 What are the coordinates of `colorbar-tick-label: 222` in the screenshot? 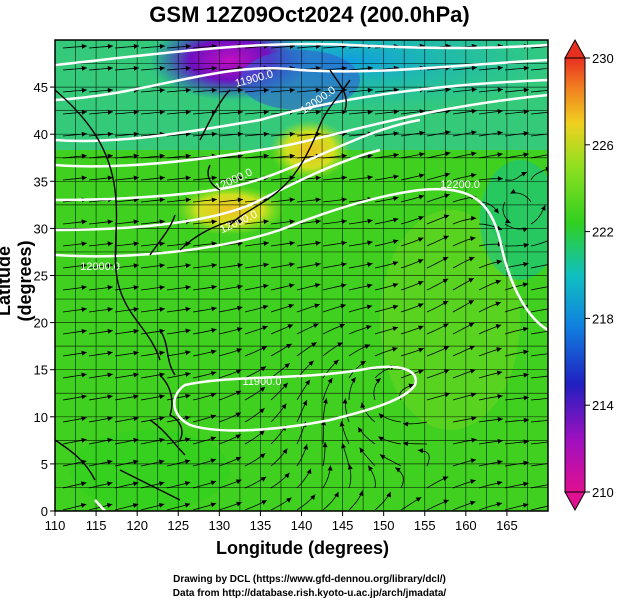 It's located at (603, 232).